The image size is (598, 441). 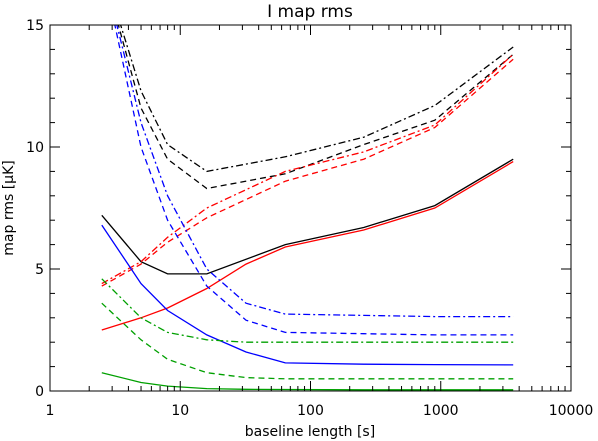 I want to click on y-tick-label: 0, so click(x=39, y=392).